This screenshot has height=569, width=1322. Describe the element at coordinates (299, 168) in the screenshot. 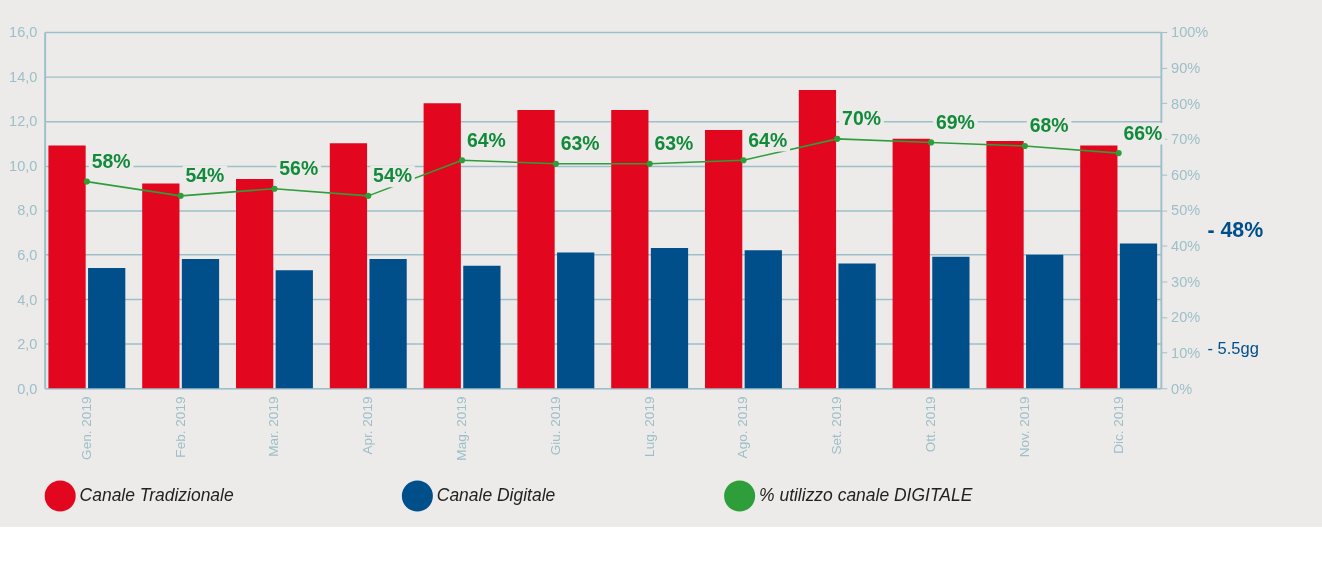

I see `data-label: 56%` at that location.